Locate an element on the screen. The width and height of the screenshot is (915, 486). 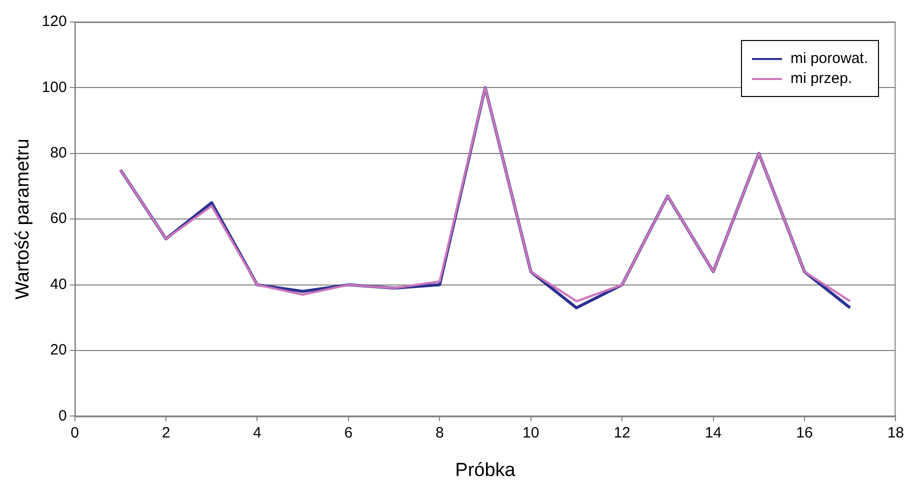
x-tick-label: 8 is located at coordinates (439, 433).